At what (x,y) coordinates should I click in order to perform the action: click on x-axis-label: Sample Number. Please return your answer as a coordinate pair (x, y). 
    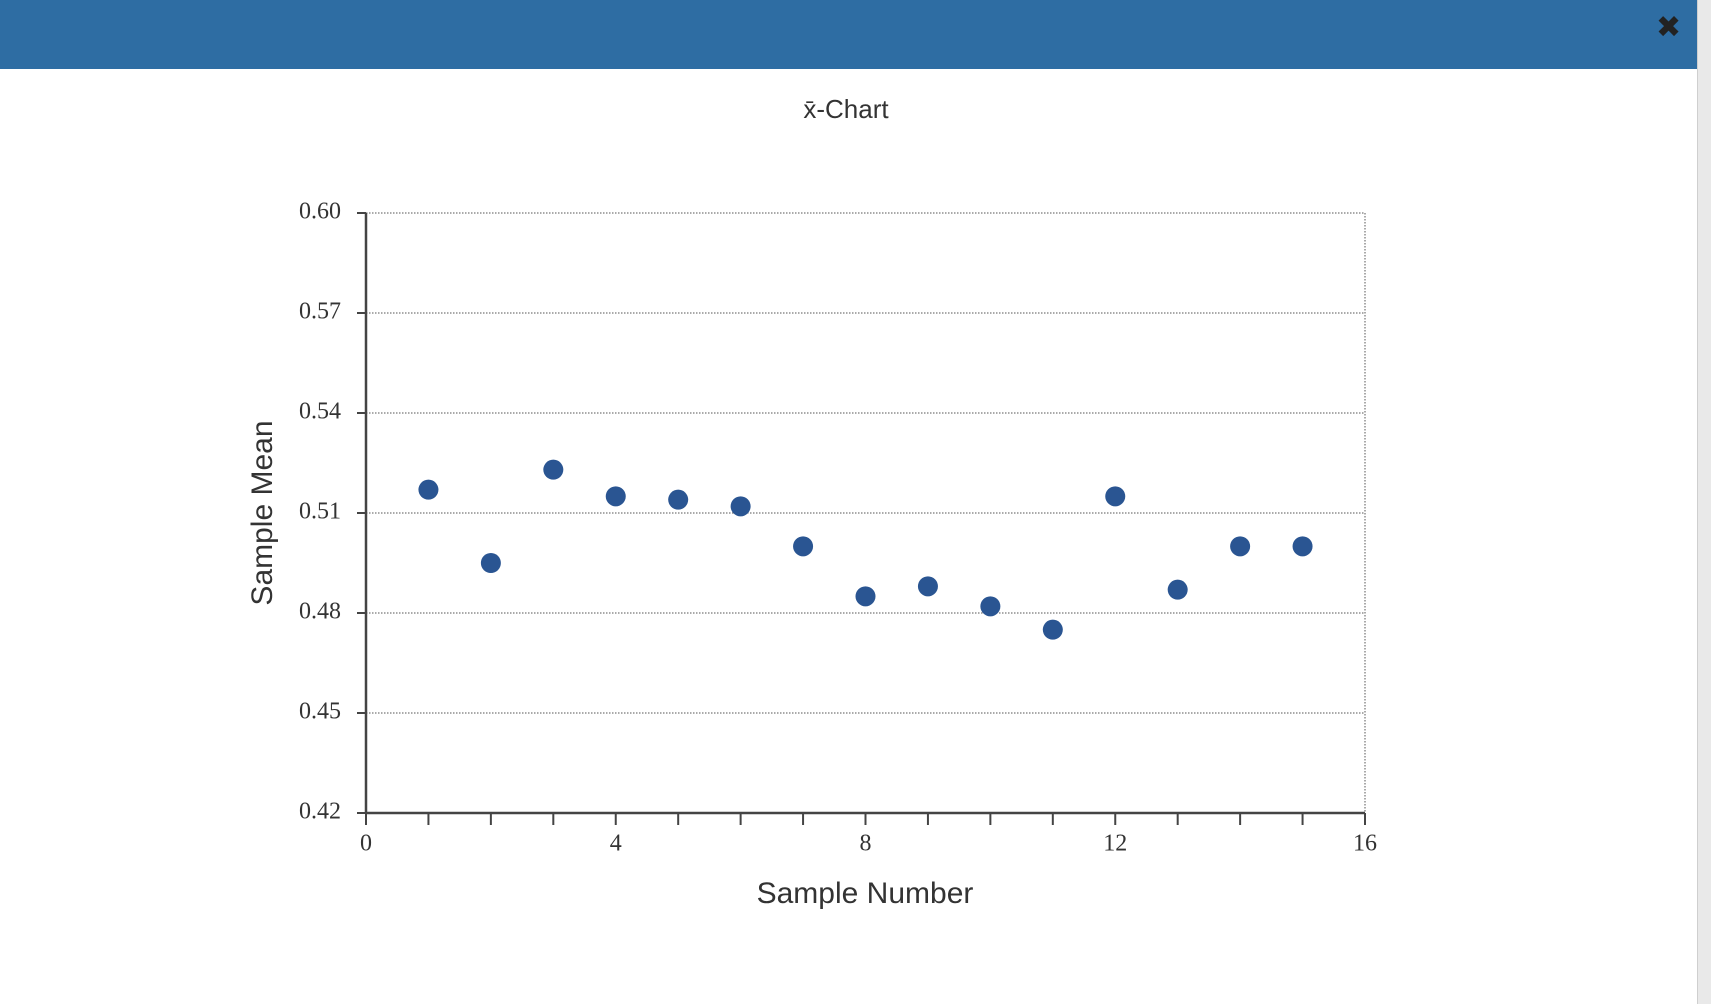
    Looking at the image, I should click on (865, 893).